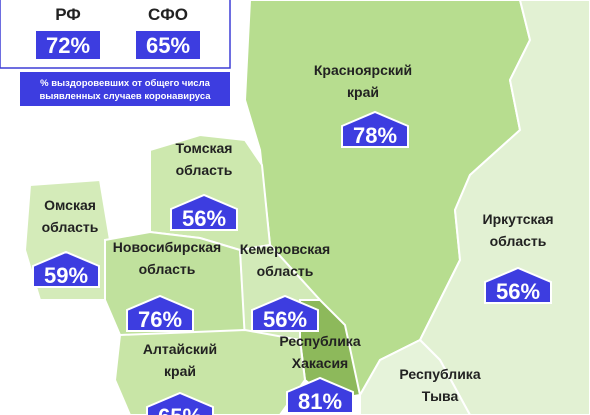 Image resolution: width=590 pixels, height=415 pixels. Describe the element at coordinates (375, 135) in the screenshot. I see `percent: 78%` at that location.